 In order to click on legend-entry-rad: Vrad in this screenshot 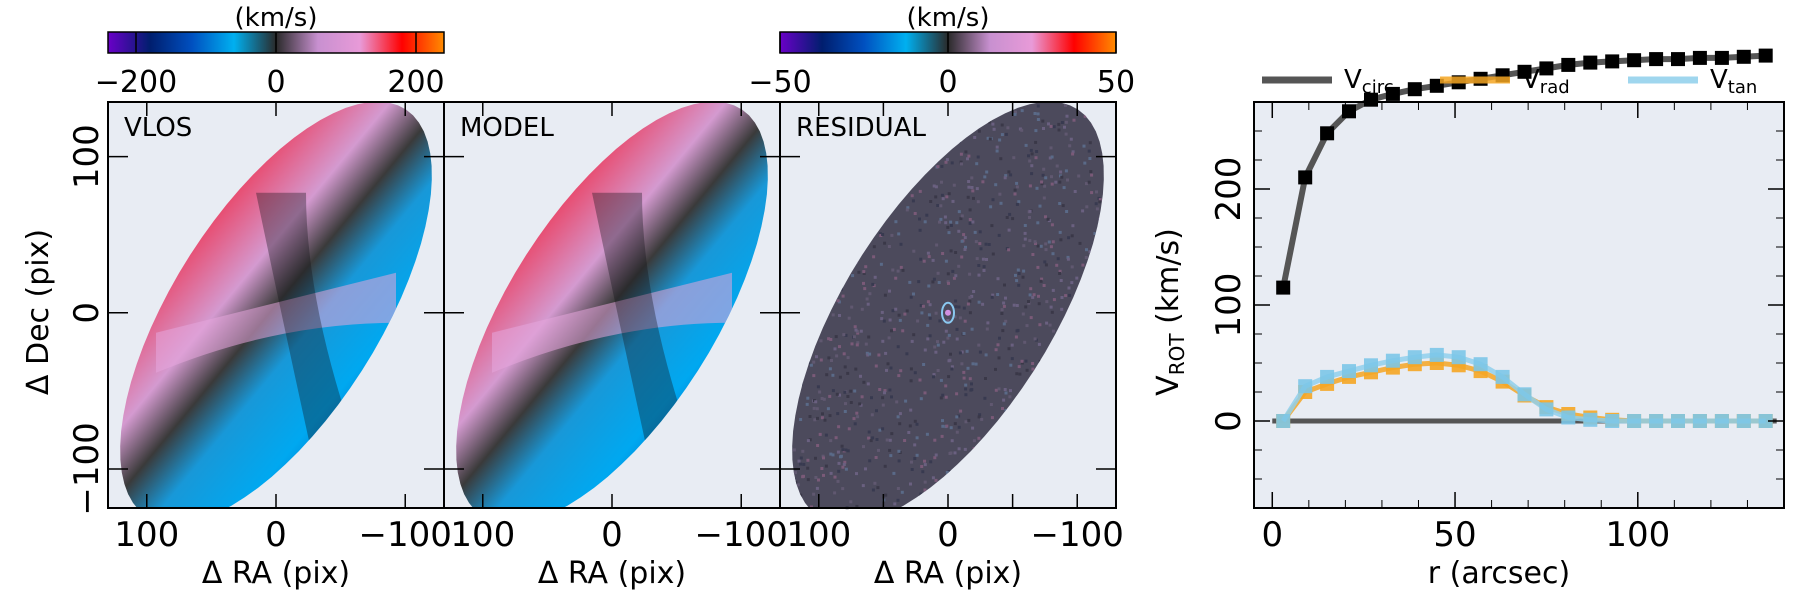, I will do `click(1505, 81)`.